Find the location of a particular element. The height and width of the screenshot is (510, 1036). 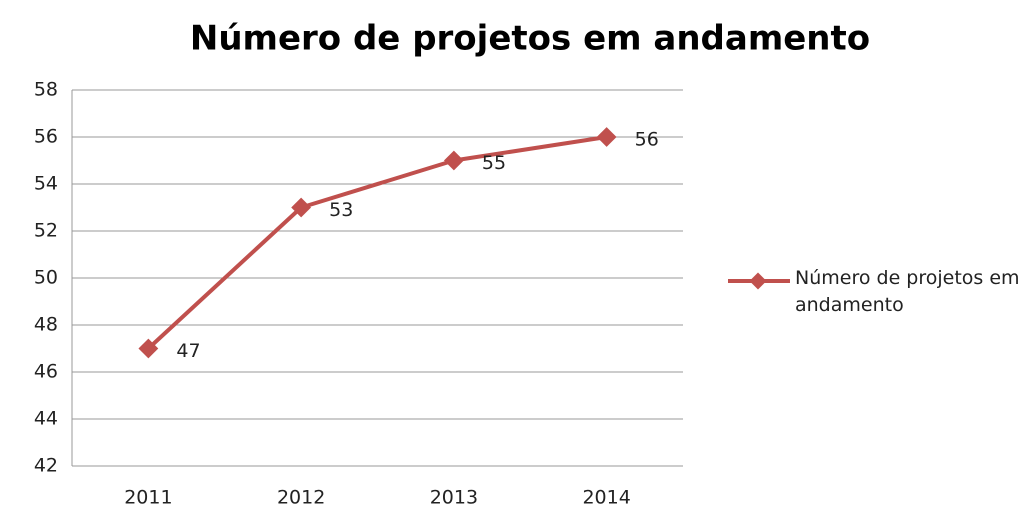

x-tick-label: 2013 is located at coordinates (454, 498).